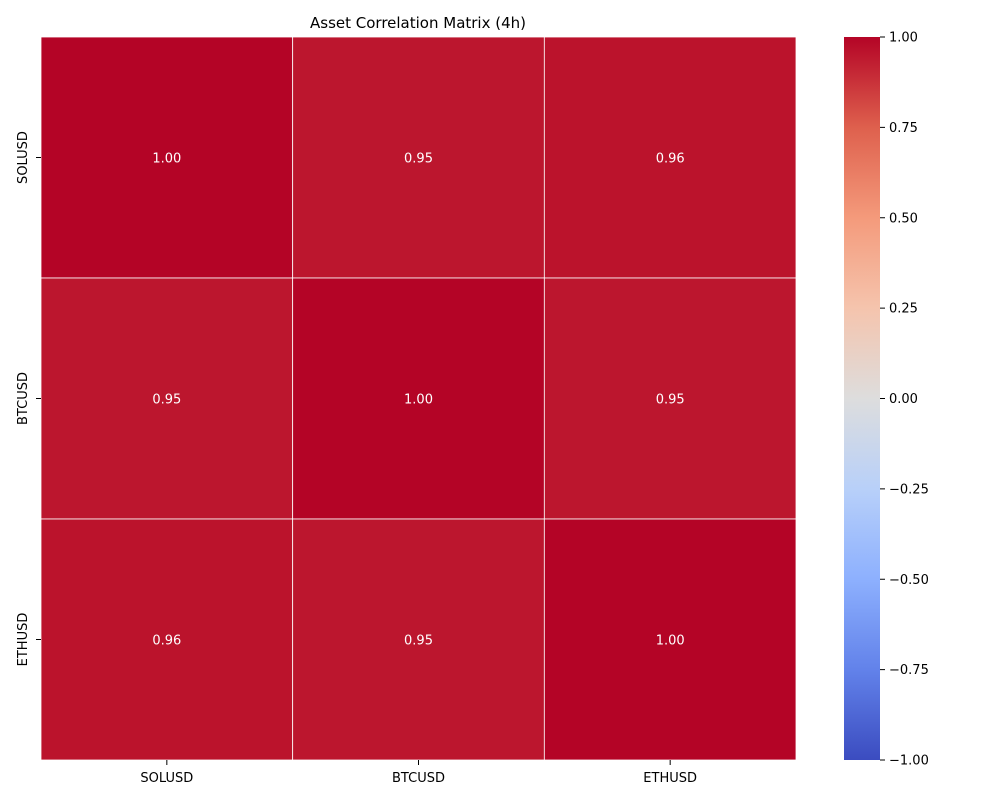  What do you see at coordinates (862, 398) in the screenshot?
I see `colorbar-gradient` at bounding box center [862, 398].